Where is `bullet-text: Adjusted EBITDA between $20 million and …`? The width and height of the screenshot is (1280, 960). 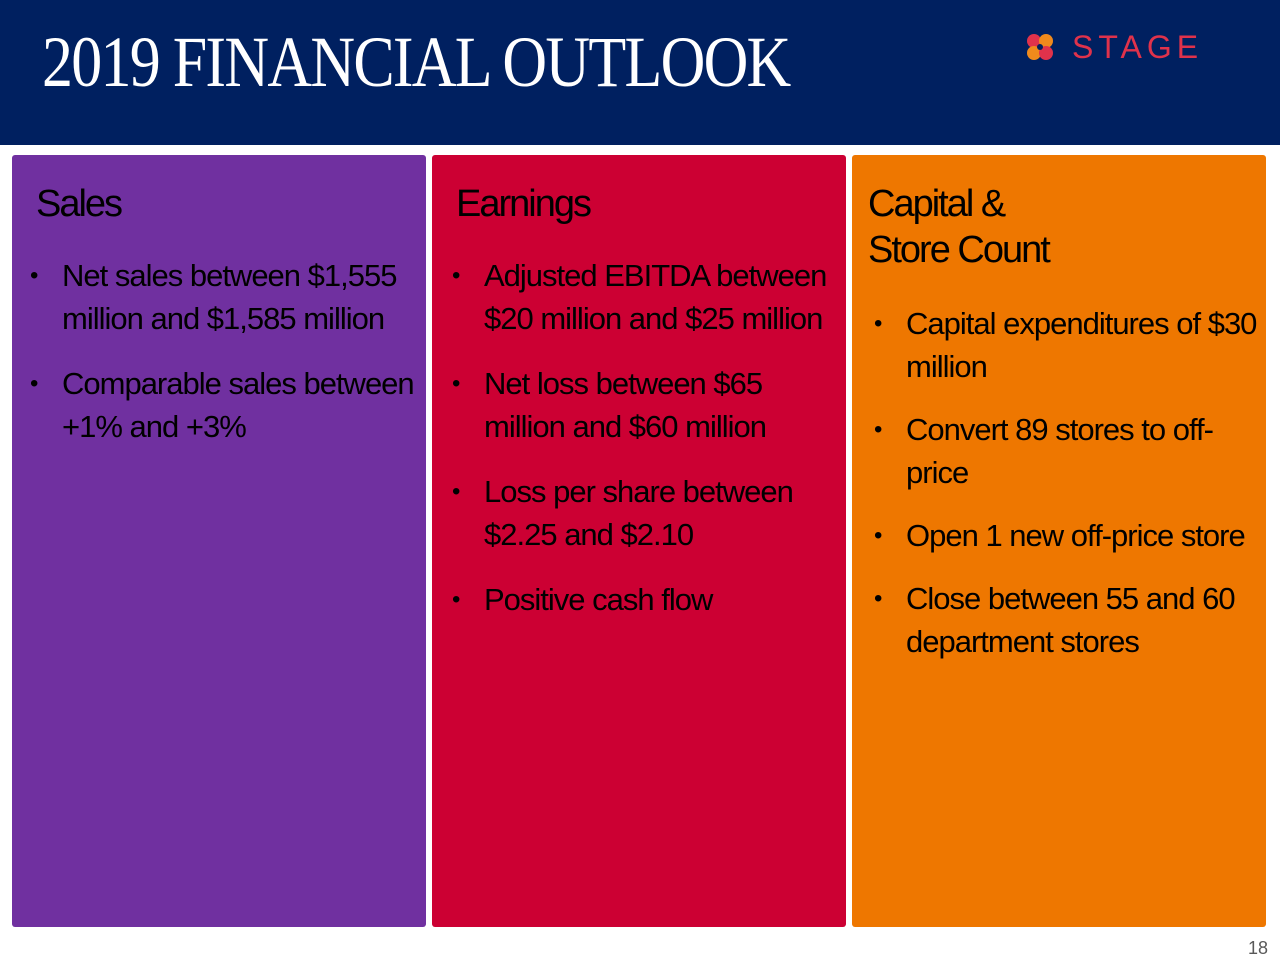
bullet-text: Adjusted EBITDA between $20 million and … is located at coordinates (655, 297).